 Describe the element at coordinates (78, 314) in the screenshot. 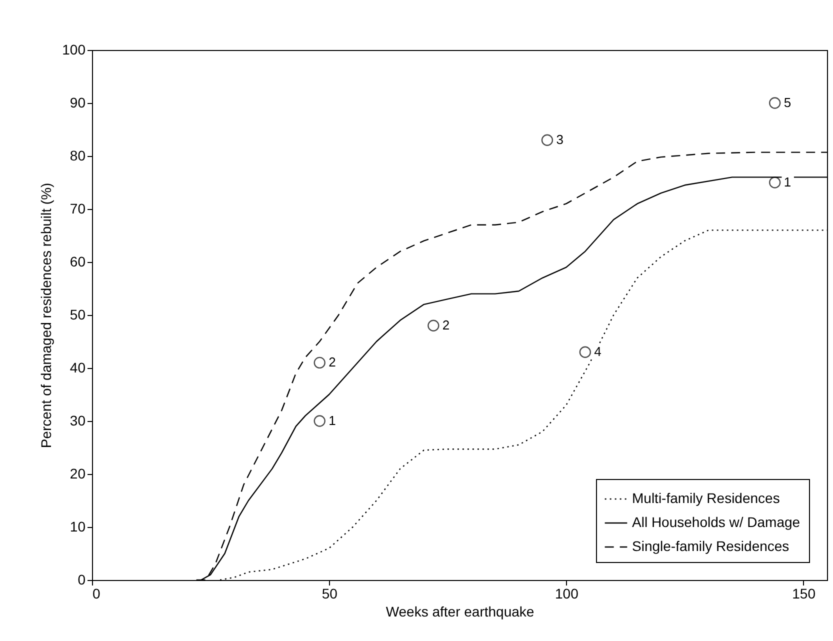

I see `y-tick-label: 50` at that location.